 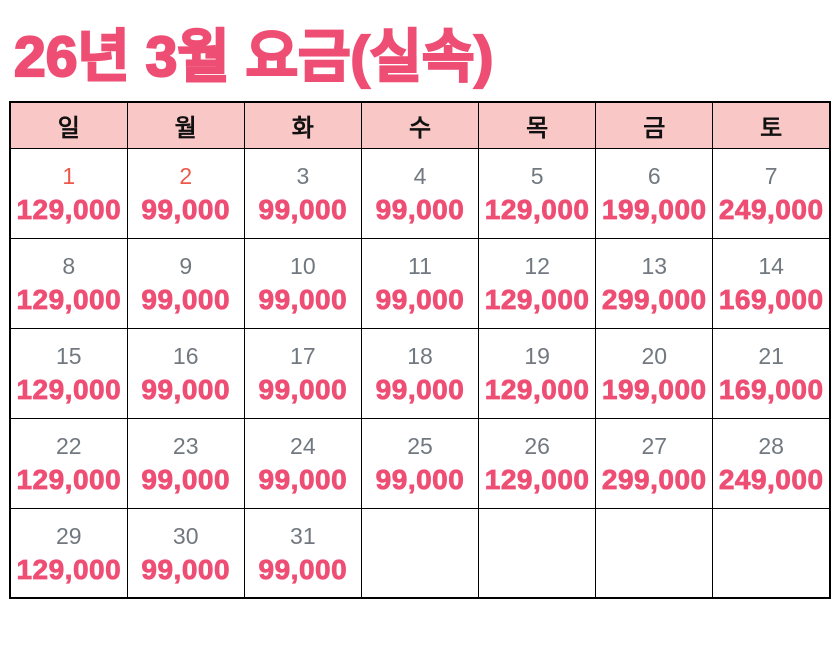 I want to click on day-number: 2, so click(x=186, y=176).